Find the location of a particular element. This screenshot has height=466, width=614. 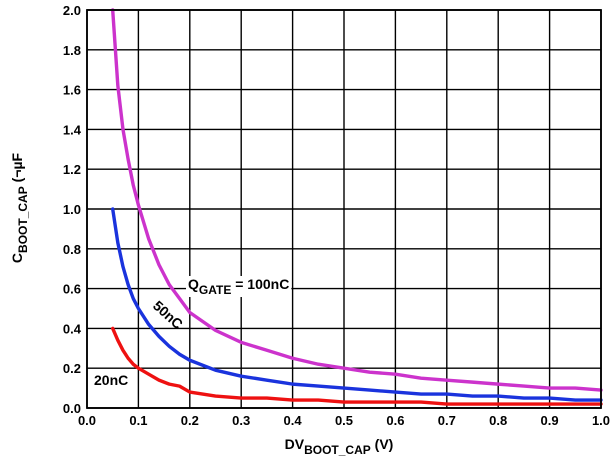

series-label-20nc: 20nC is located at coordinates (111, 380).